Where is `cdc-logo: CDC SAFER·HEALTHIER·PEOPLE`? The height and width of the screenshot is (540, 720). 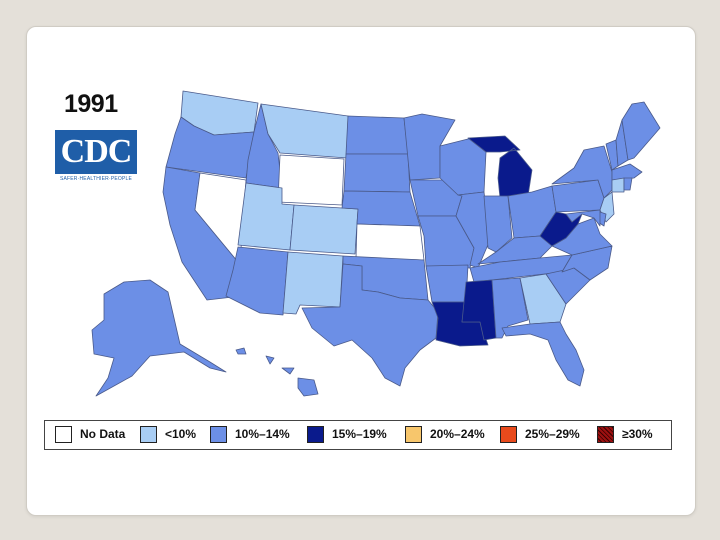
cdc-logo: CDC SAFER·HEALTHIER·PEOPLE is located at coordinates (96, 159).